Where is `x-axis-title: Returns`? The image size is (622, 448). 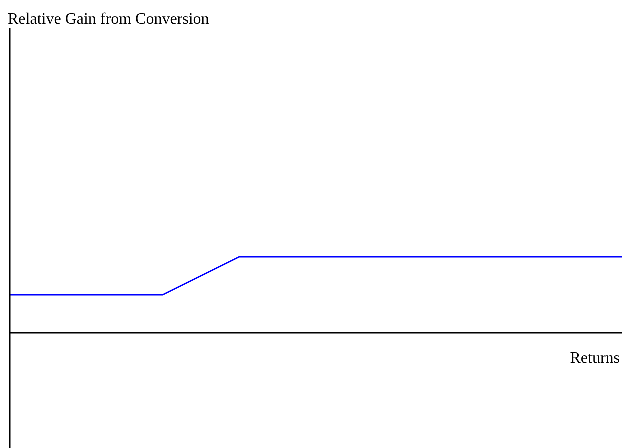
x-axis-title: Returns is located at coordinates (595, 358).